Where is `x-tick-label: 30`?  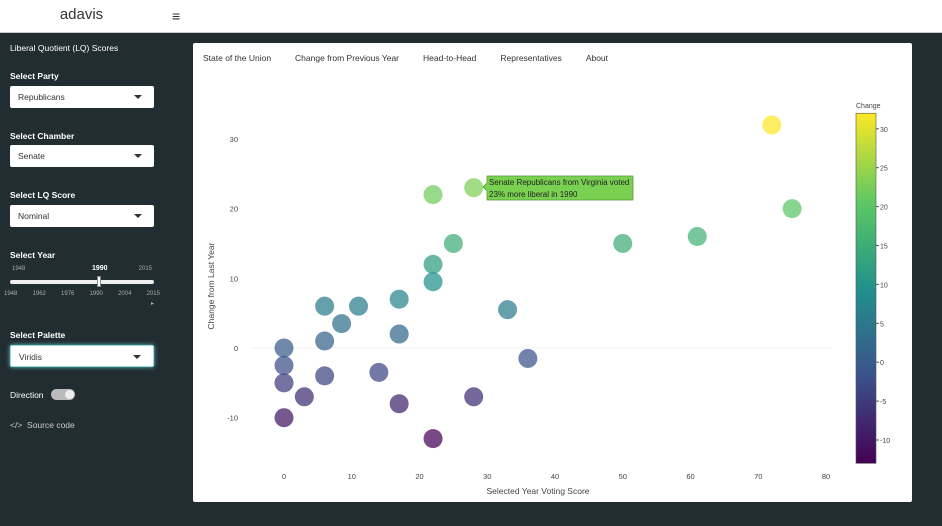
x-tick-label: 30 is located at coordinates (487, 476).